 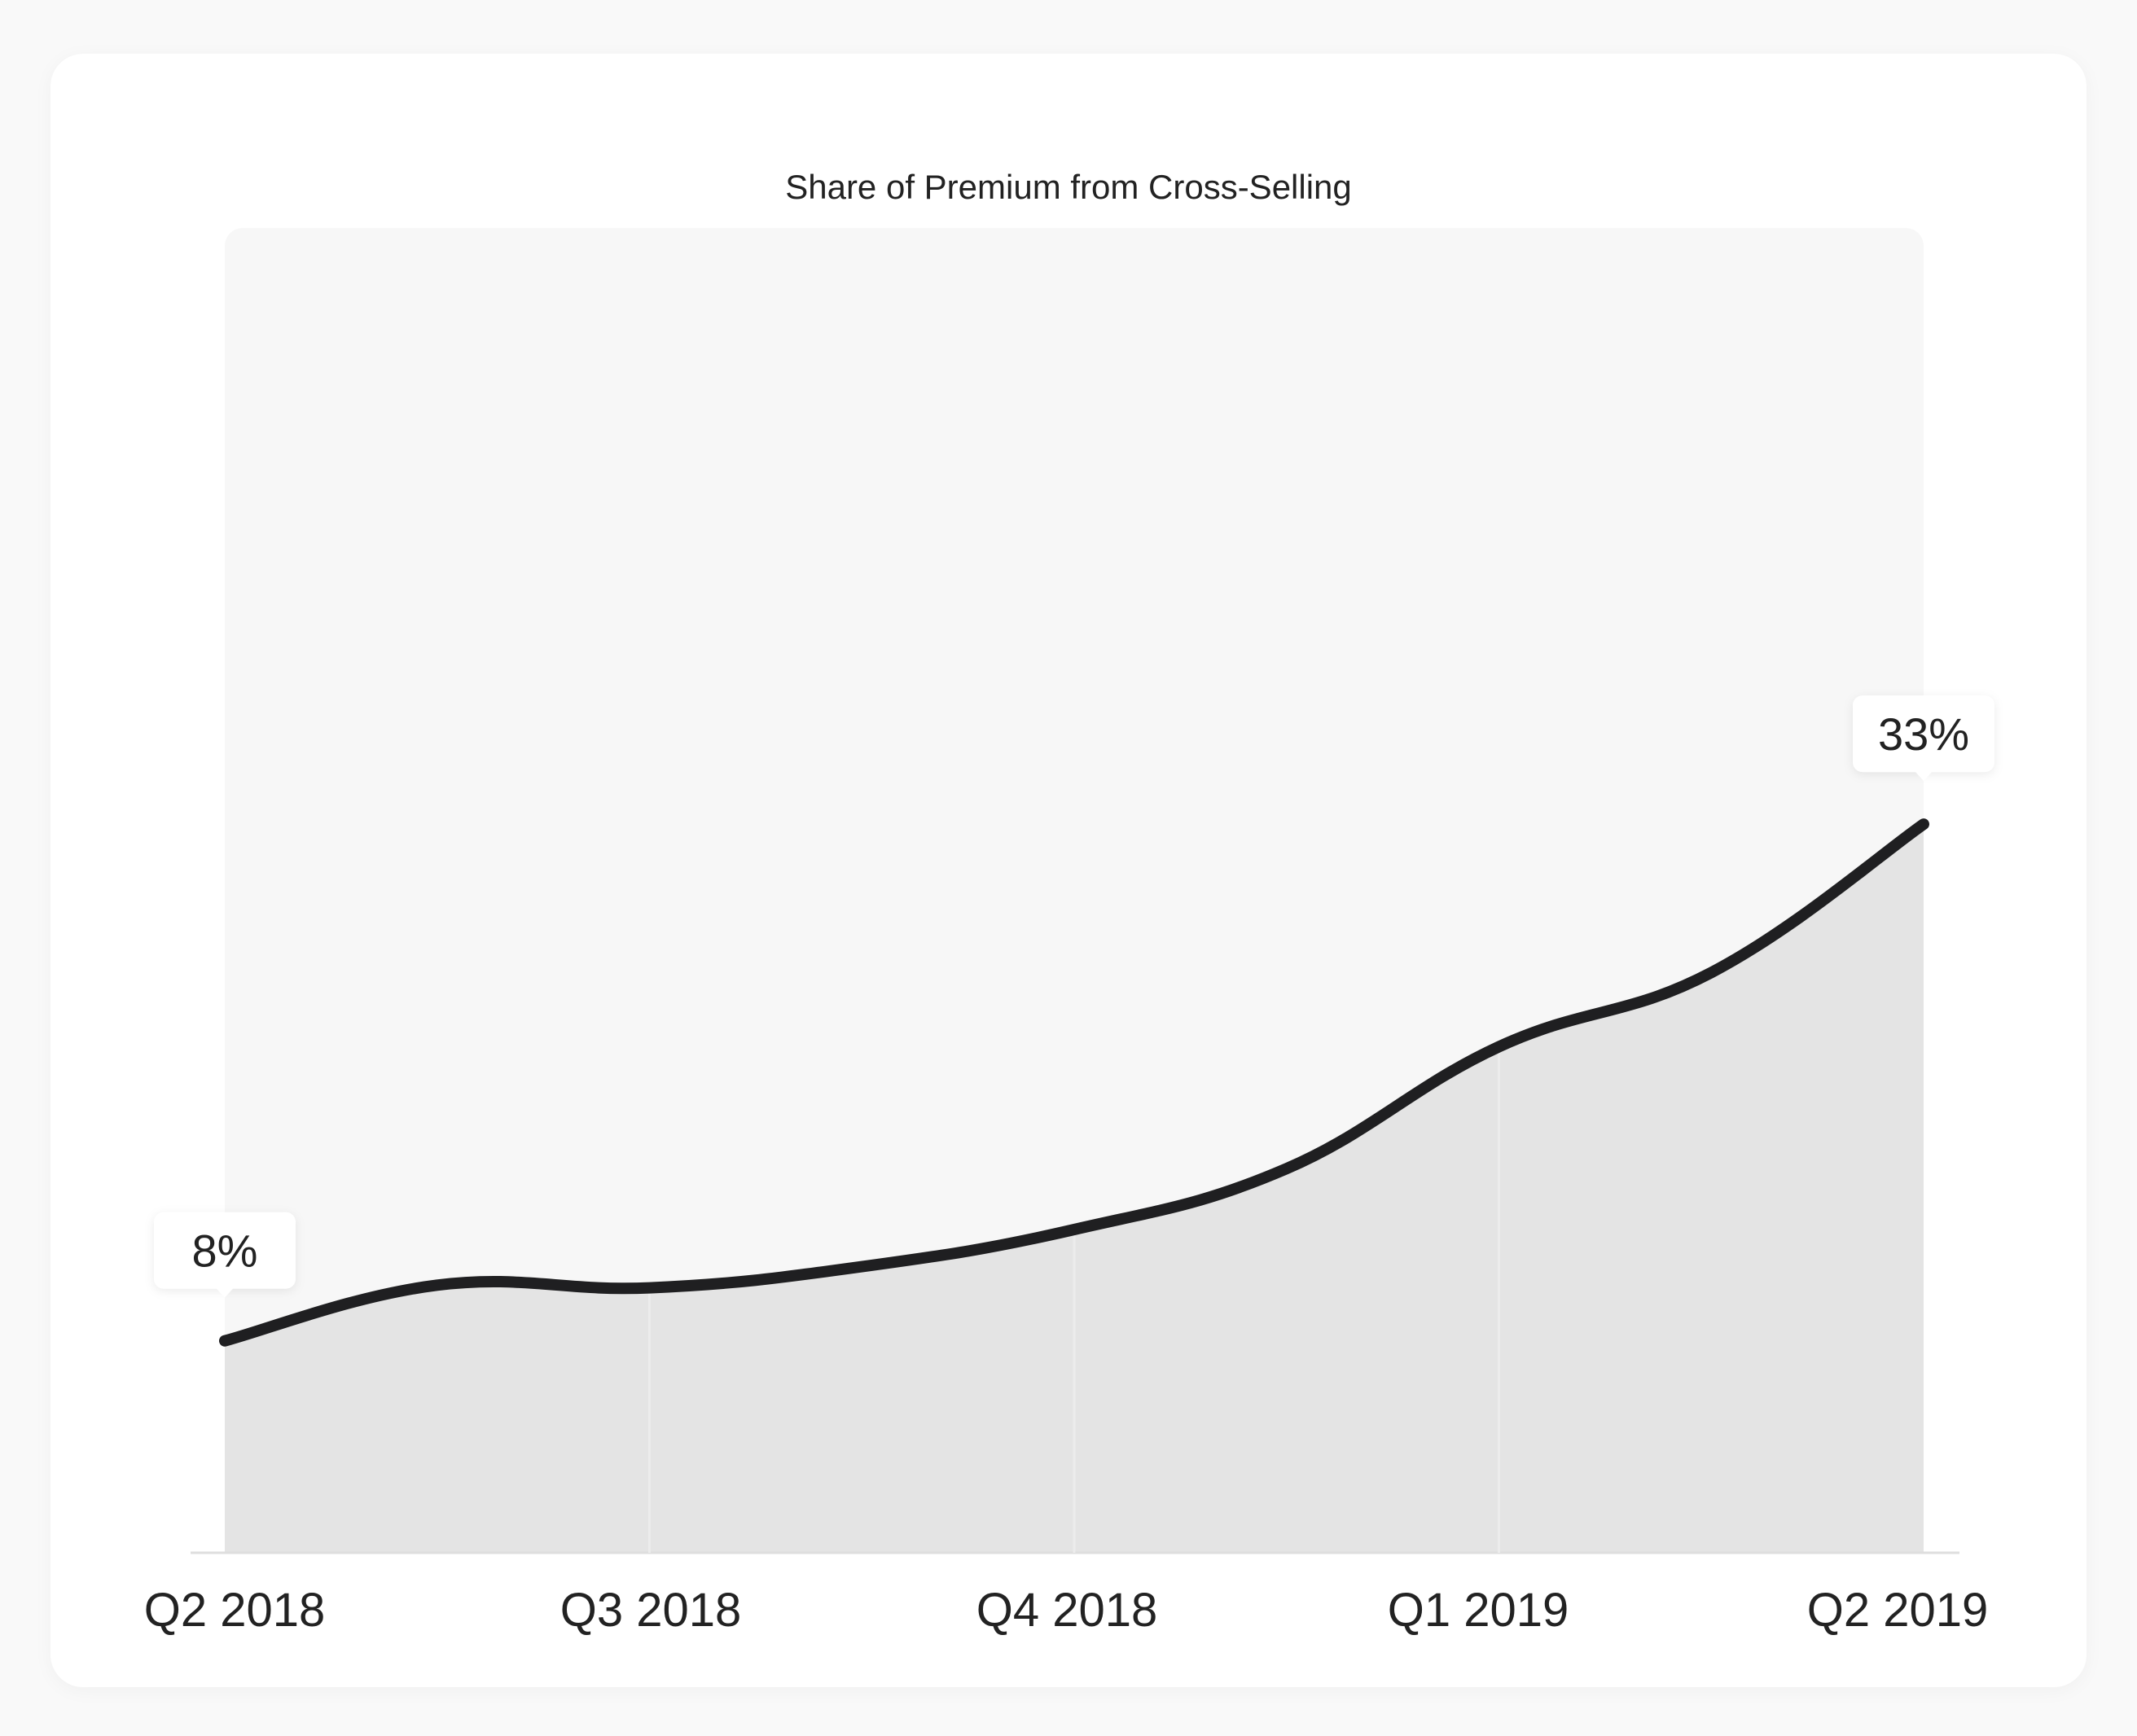 I want to click on callout-label: 8%, so click(x=225, y=1251).